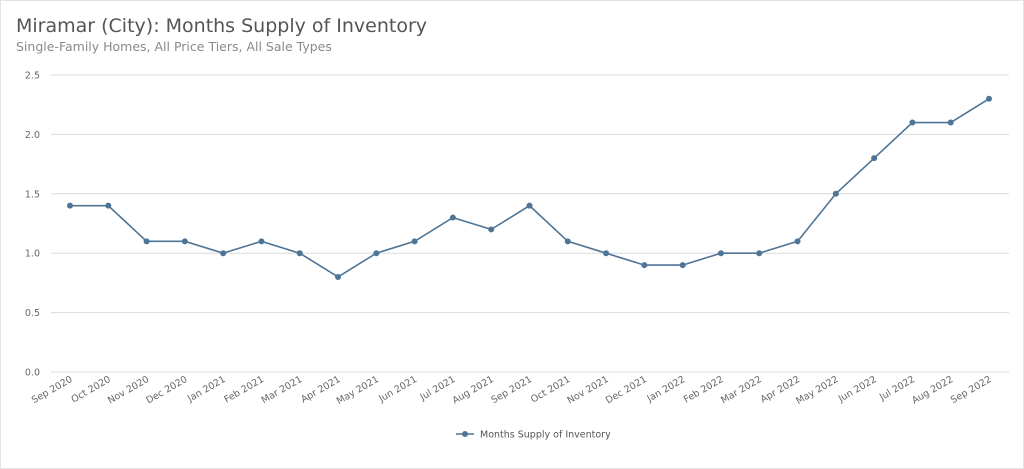 The height and width of the screenshot is (469, 1024). I want to click on x-tick-label: Sep 2020, so click(52, 390).